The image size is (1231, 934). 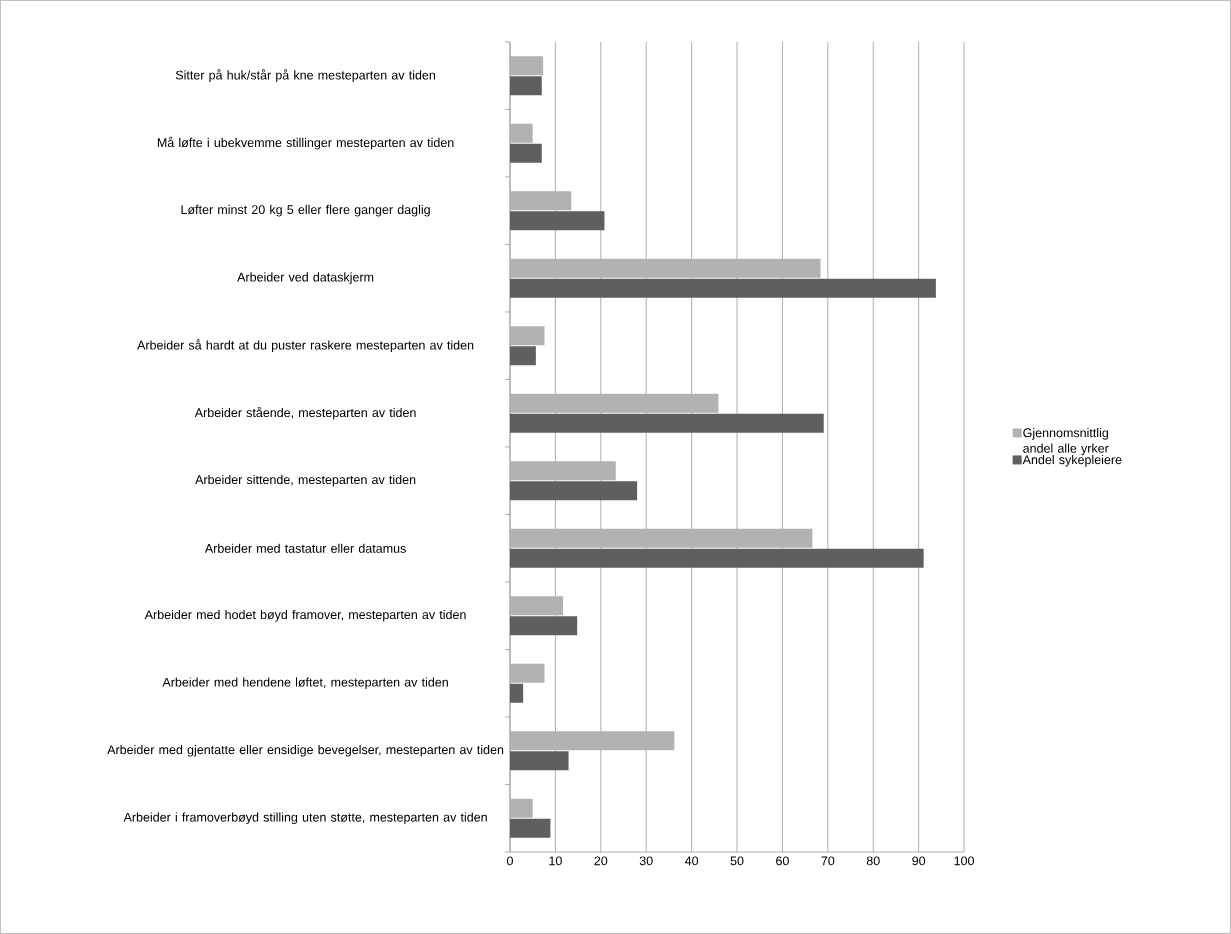 I want to click on x-tick-label: 50, so click(x=737, y=861).